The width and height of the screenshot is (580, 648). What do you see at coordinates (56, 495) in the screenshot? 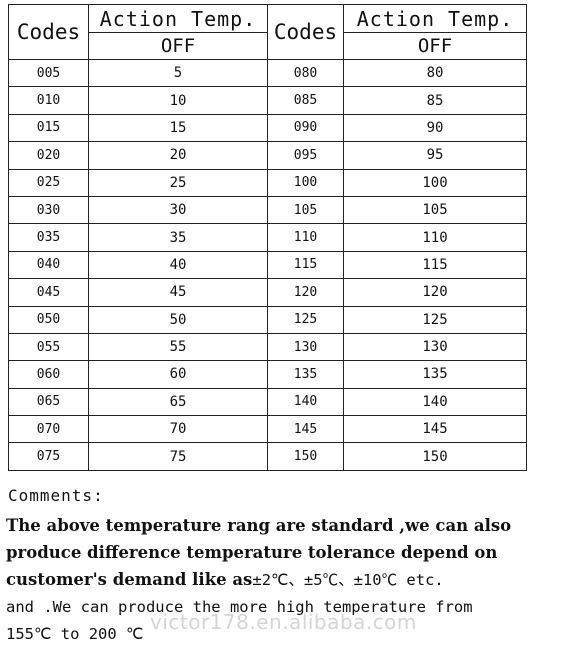
I see `comments-label: Comments:` at bounding box center [56, 495].